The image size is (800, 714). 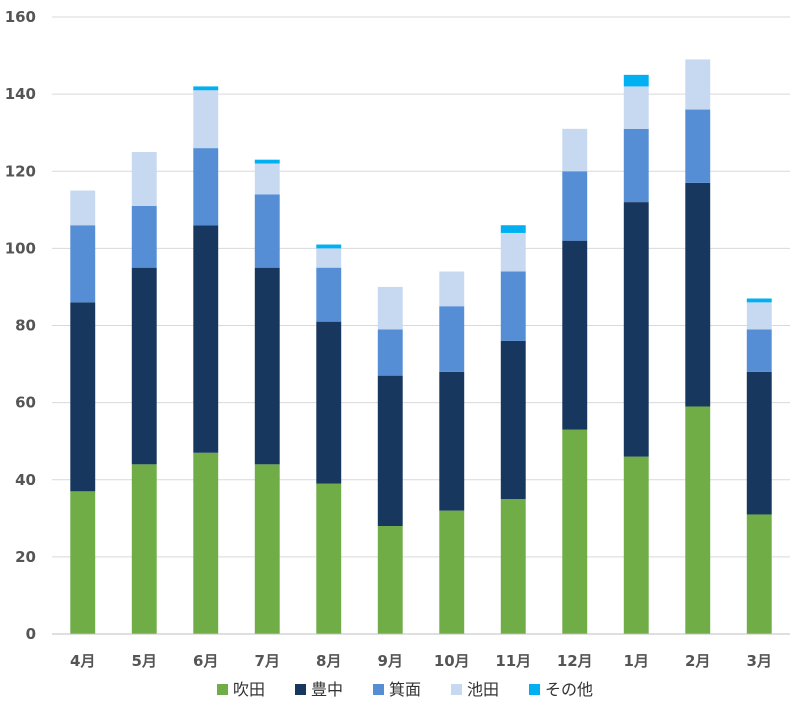 What do you see at coordinates (569, 689) in the screenshot?
I see `legend-label: その他` at bounding box center [569, 689].